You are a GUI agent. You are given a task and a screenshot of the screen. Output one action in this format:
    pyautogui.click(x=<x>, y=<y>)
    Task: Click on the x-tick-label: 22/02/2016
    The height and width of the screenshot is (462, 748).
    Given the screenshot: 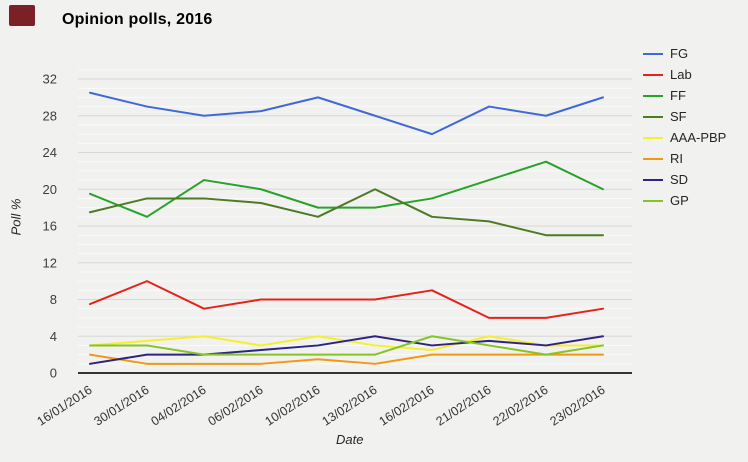 What is the action you would take?
    pyautogui.click(x=521, y=406)
    